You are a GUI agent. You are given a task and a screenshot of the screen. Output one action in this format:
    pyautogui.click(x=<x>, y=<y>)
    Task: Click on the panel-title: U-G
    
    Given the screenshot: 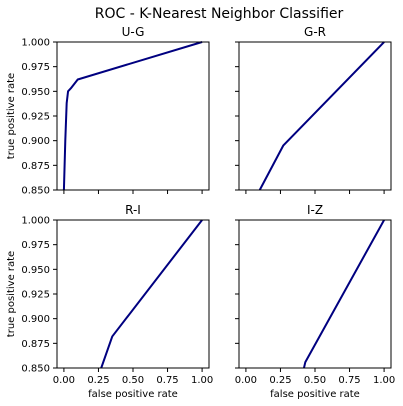 What is the action you would take?
    pyautogui.click(x=133, y=32)
    